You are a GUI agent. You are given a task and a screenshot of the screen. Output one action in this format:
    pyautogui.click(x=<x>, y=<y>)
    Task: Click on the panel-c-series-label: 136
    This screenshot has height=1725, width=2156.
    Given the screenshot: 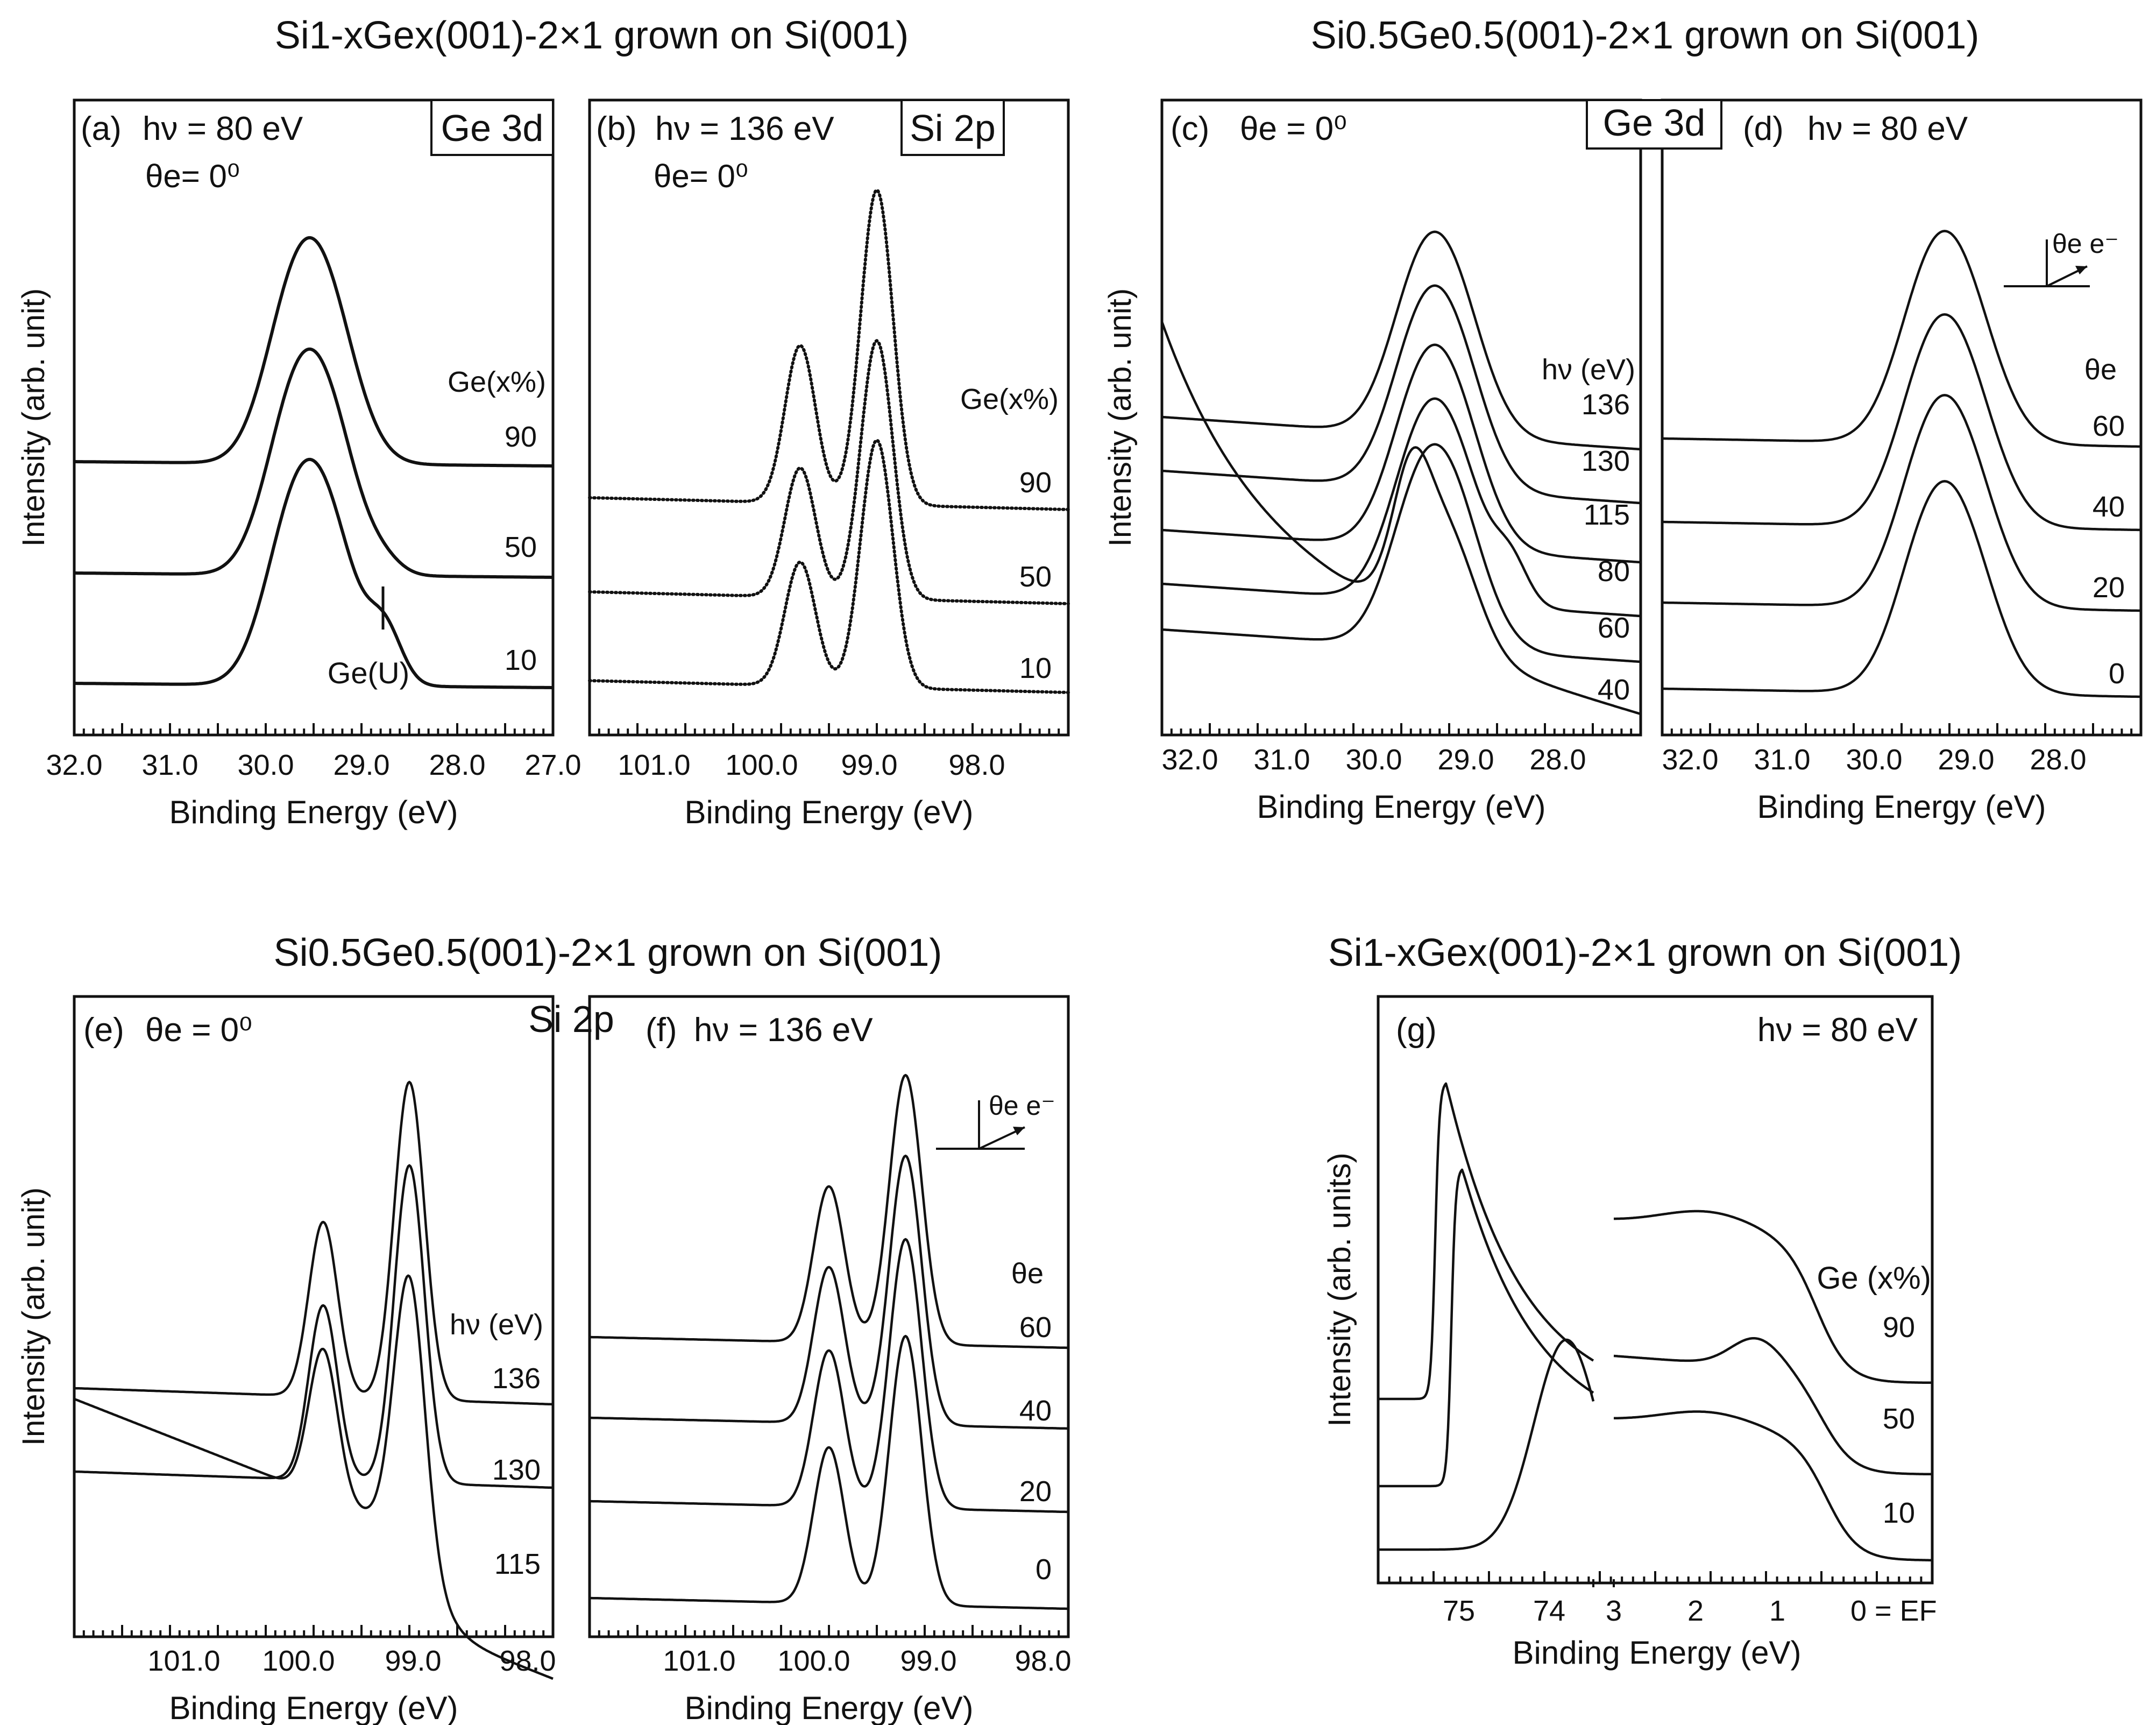 What is the action you would take?
    pyautogui.click(x=1605, y=405)
    